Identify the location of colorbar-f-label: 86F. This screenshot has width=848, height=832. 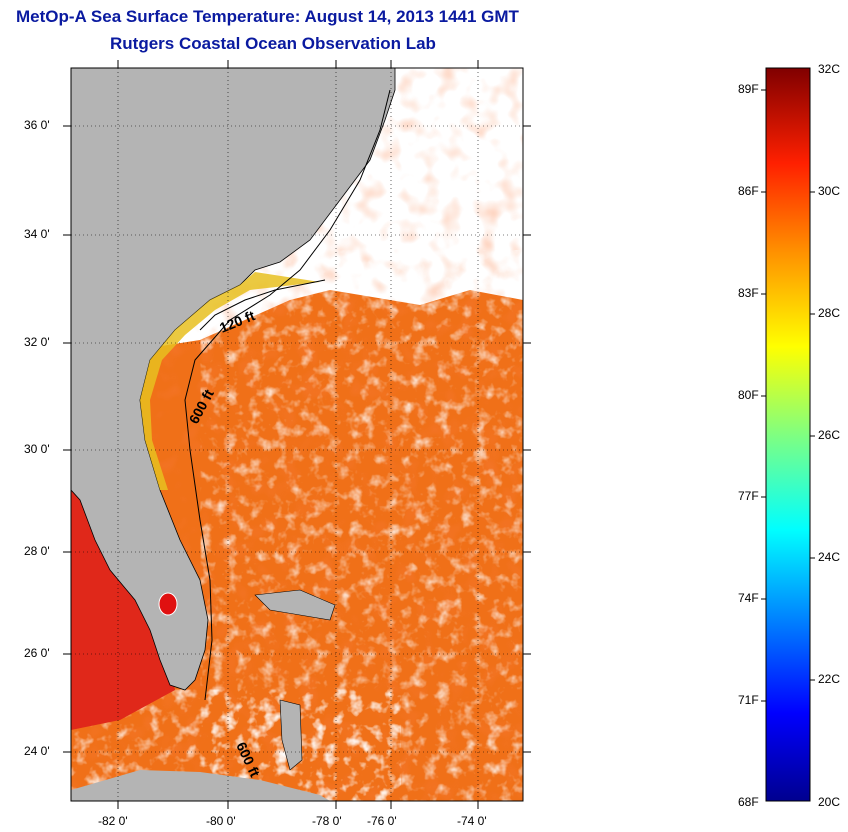
(748, 191).